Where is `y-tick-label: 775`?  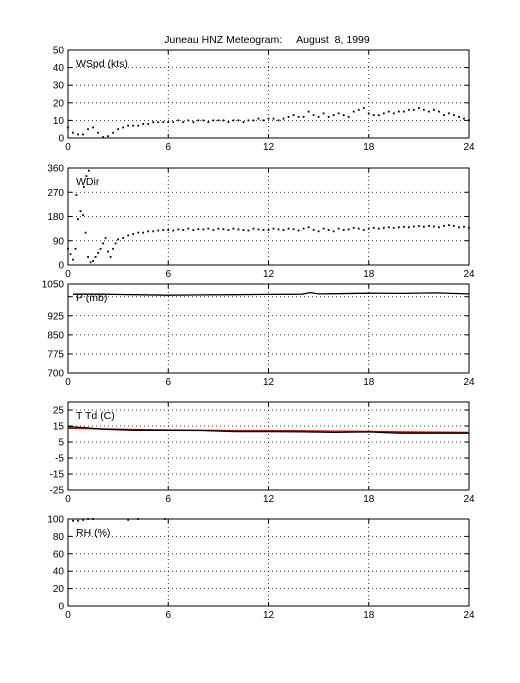
y-tick-label: 775 is located at coordinates (55, 354).